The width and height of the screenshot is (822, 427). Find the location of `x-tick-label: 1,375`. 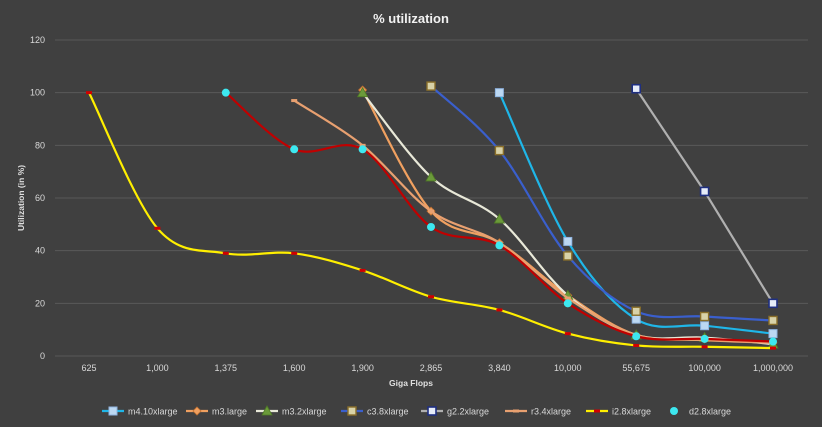

x-tick-label: 1,375 is located at coordinates (226, 368).